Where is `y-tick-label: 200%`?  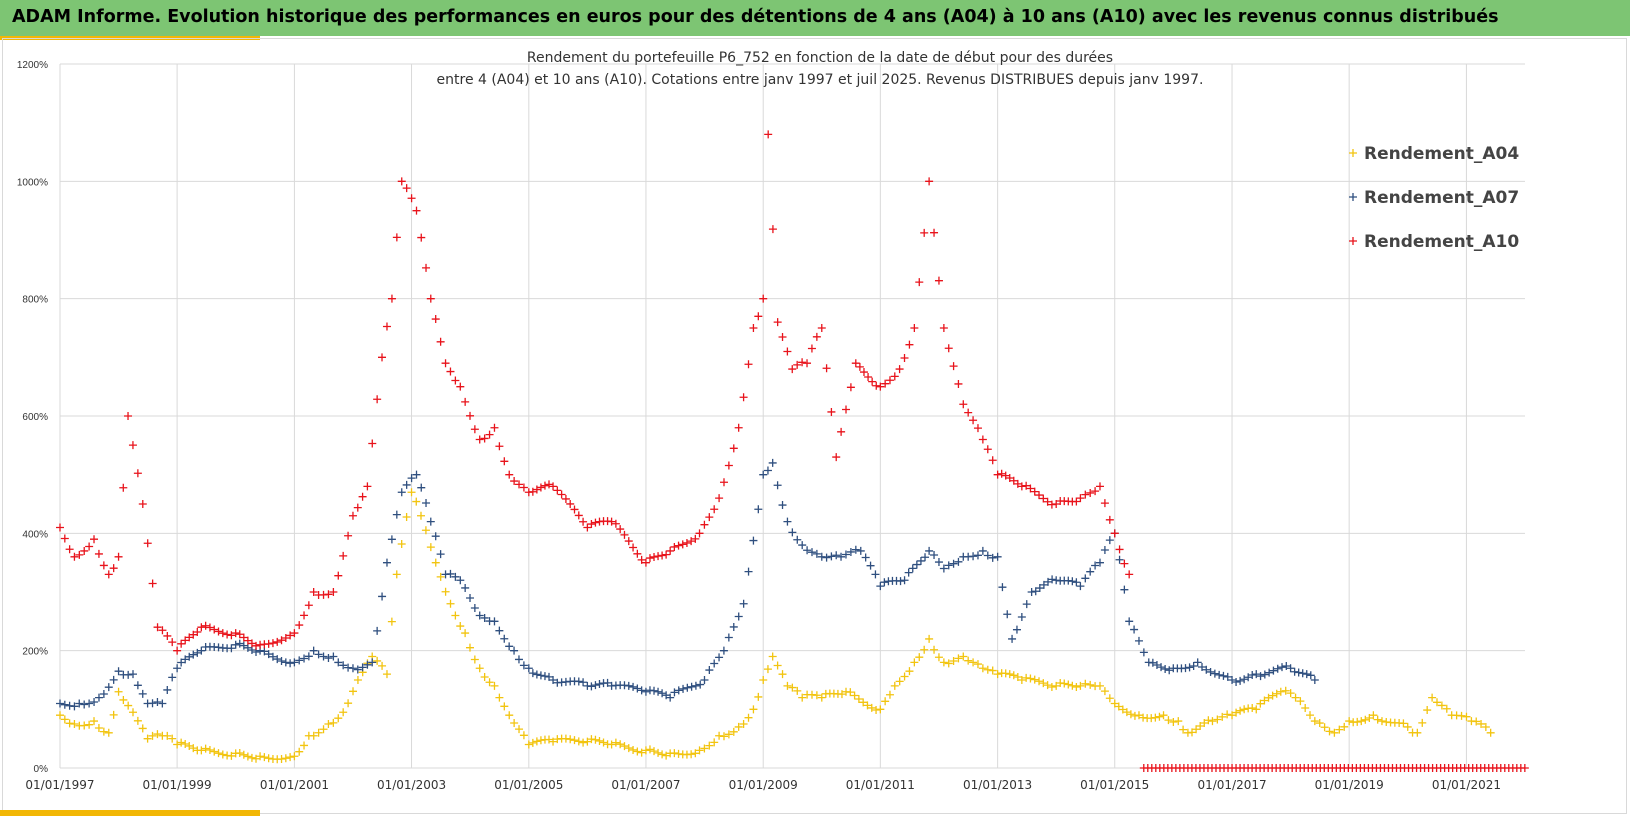 y-tick-label: 200% is located at coordinates (35, 652).